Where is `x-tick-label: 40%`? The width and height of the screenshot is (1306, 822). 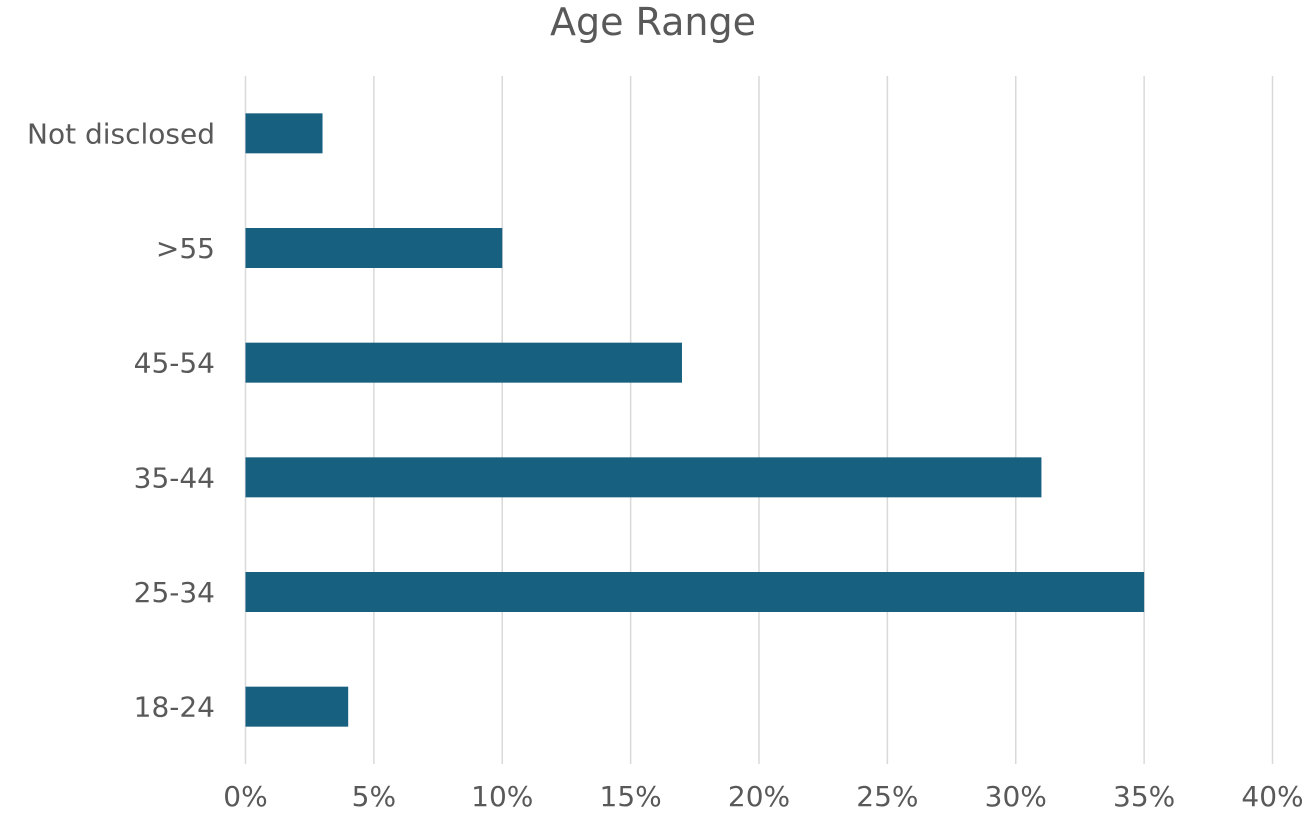
x-tick-label: 40% is located at coordinates (1272, 796).